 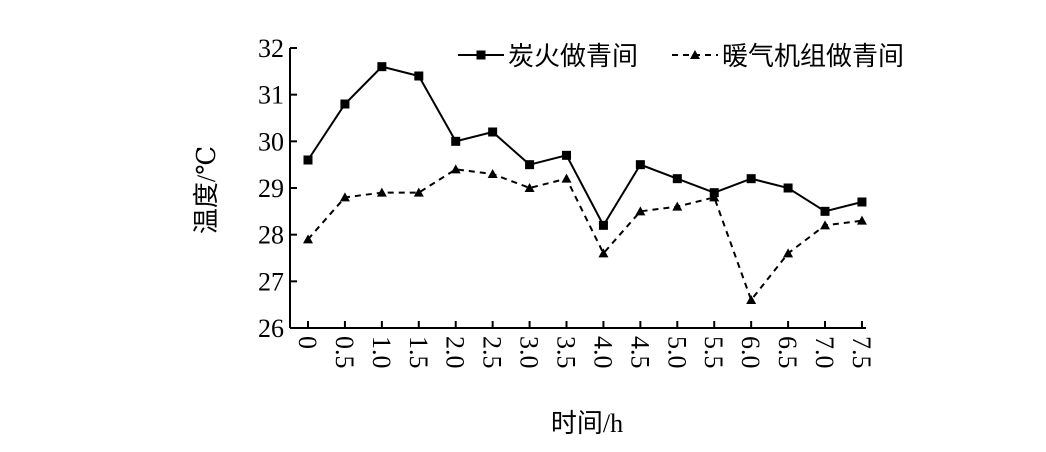 I want to click on y-tick-label: 26, so click(x=271, y=328).